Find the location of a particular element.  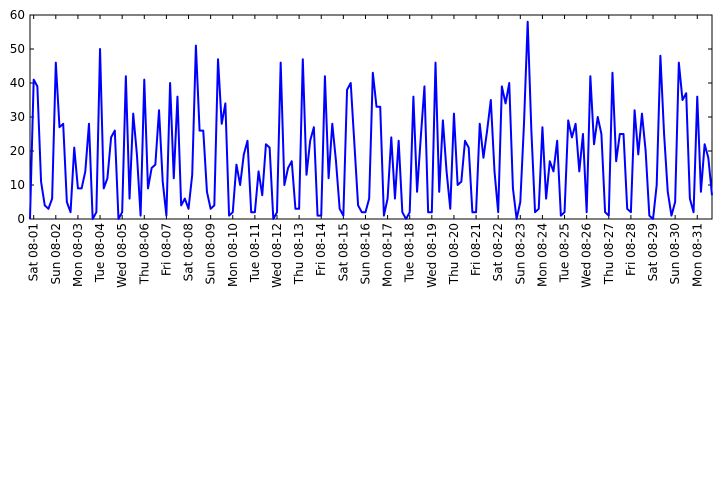

x-tick-label: Sun 08-09 is located at coordinates (211, 254).